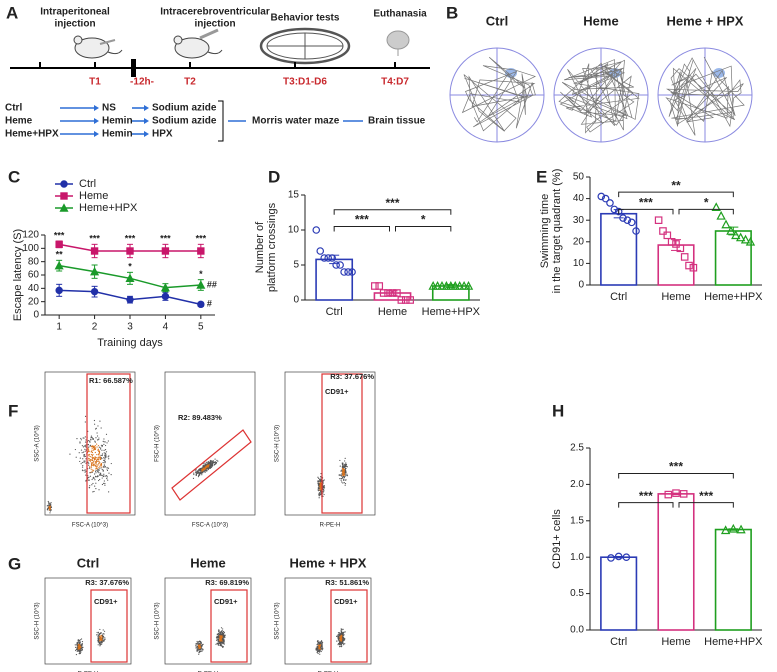 Image resolution: width=777 pixels, height=672 pixels. Describe the element at coordinates (330, 443) in the screenshot. I see `plot-frame` at that location.